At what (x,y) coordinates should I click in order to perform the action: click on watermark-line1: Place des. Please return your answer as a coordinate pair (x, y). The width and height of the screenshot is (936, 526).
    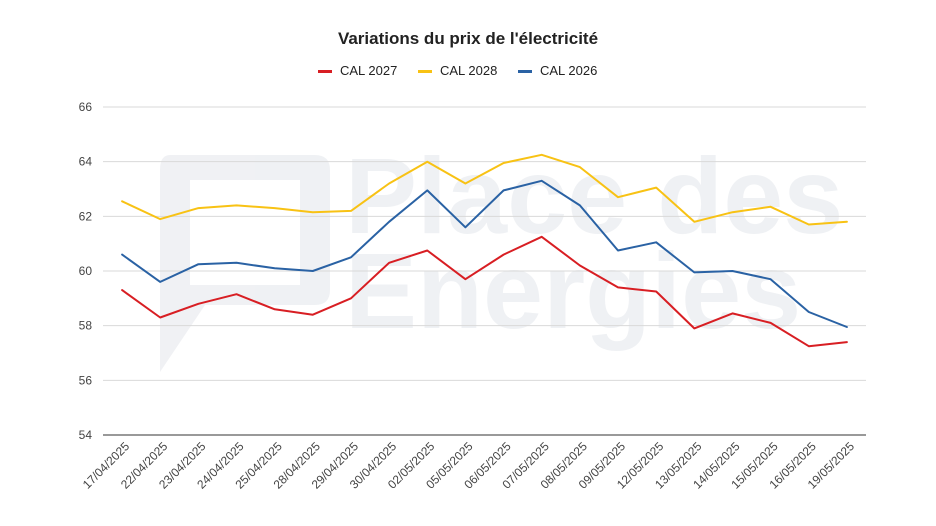
    Looking at the image, I should click on (594, 195).